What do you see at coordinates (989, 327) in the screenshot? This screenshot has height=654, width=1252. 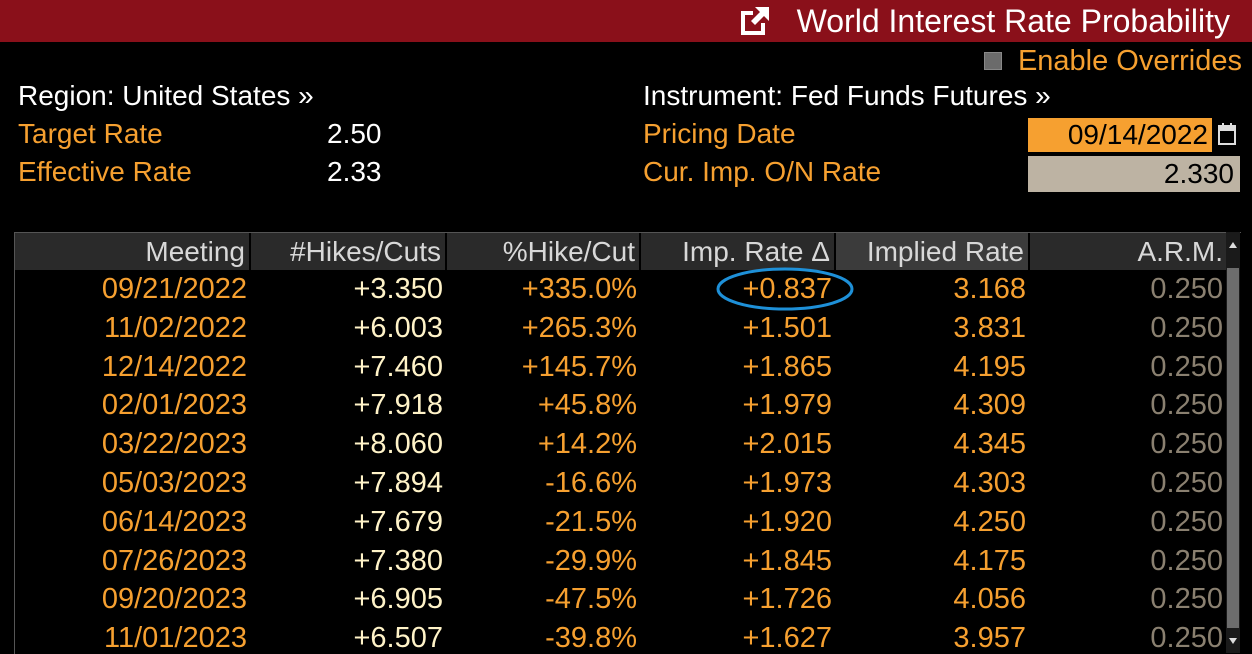 I see `cell-implied-rate: 3.831` at bounding box center [989, 327].